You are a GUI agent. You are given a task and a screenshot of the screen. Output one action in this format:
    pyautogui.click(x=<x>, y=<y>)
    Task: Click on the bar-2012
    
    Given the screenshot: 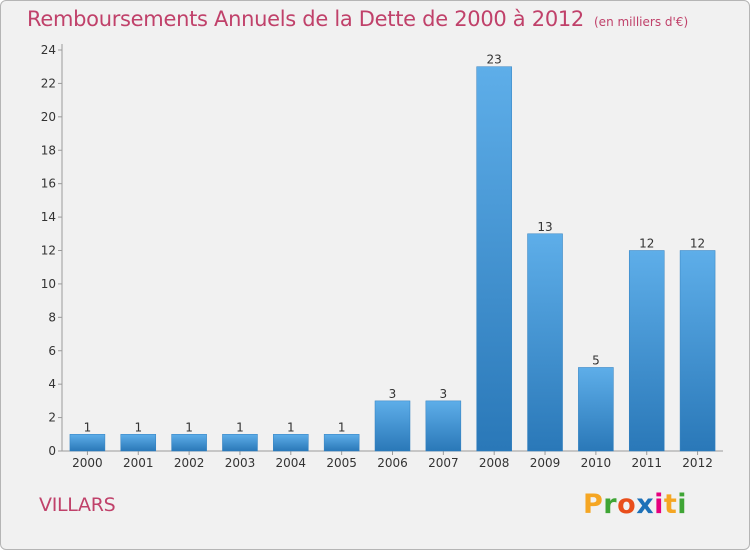 What is the action you would take?
    pyautogui.click(x=697, y=351)
    